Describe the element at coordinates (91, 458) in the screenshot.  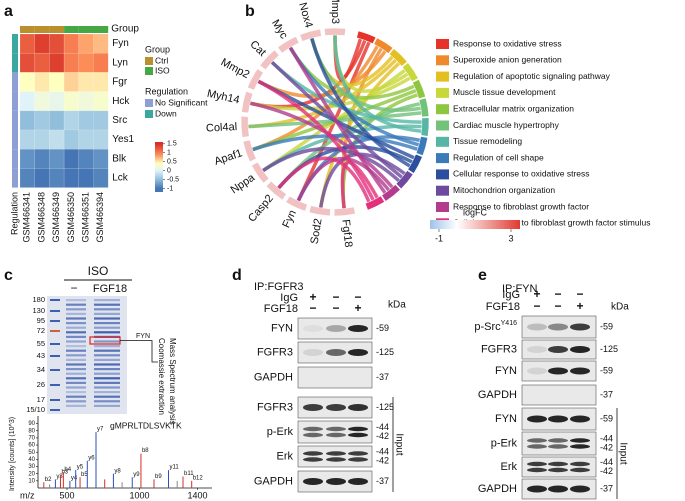
I see `peak-label: y6` at that location.